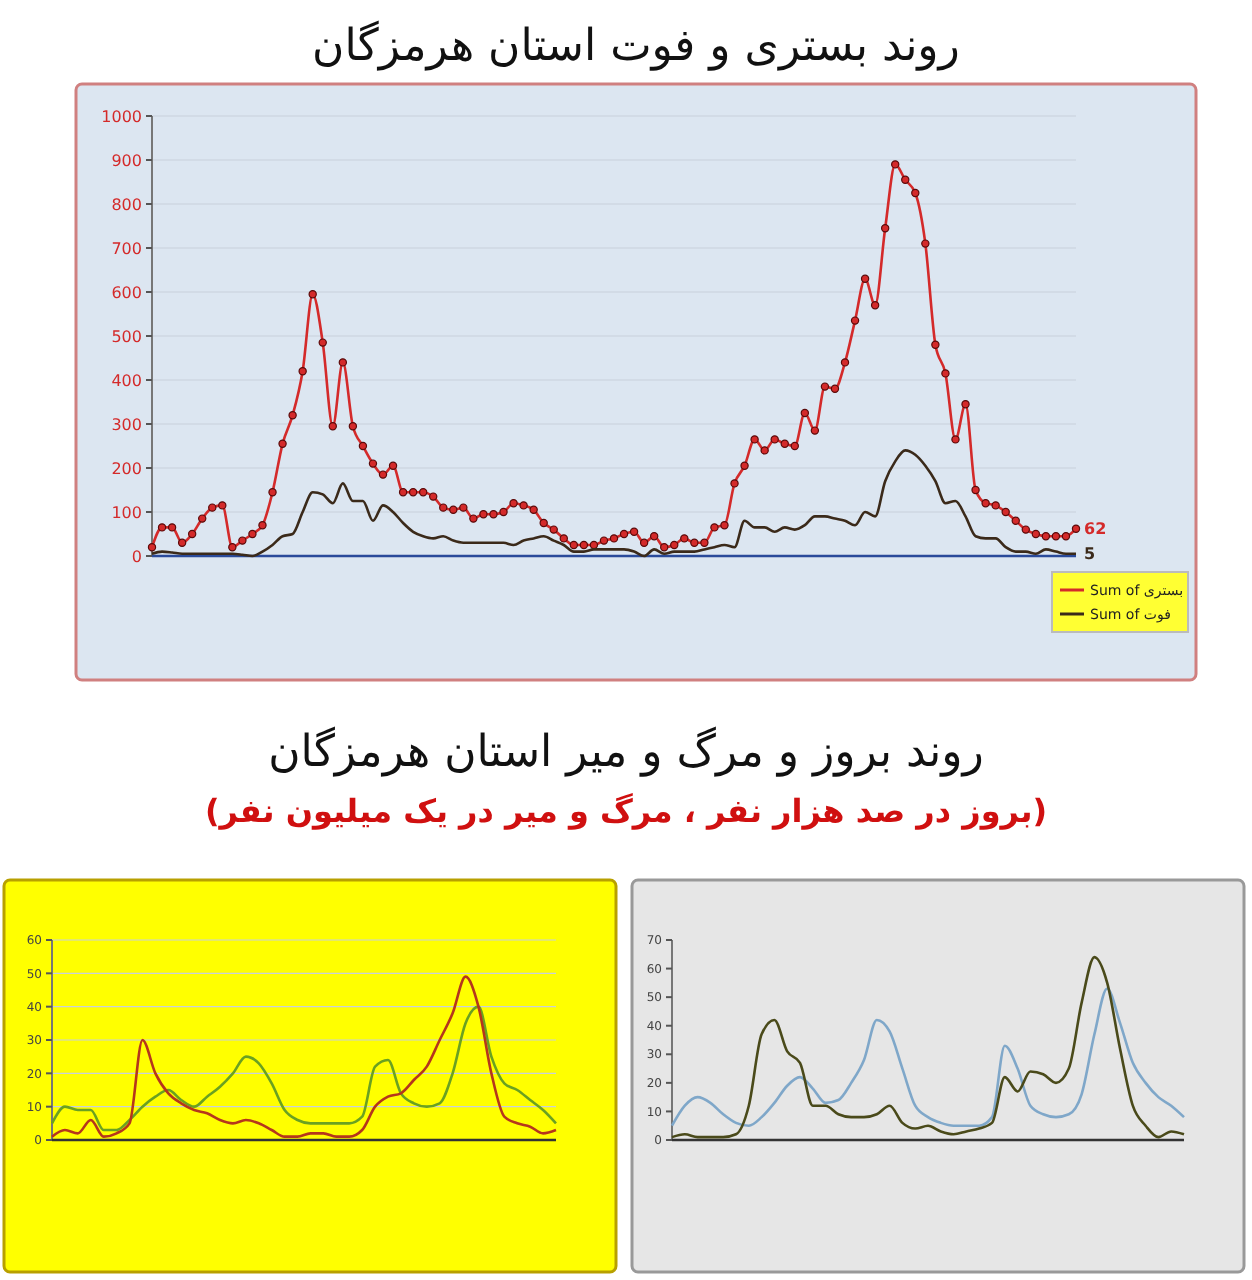  Describe the element at coordinates (126, 292) in the screenshot. I see `y-tick-label: 600` at that location.